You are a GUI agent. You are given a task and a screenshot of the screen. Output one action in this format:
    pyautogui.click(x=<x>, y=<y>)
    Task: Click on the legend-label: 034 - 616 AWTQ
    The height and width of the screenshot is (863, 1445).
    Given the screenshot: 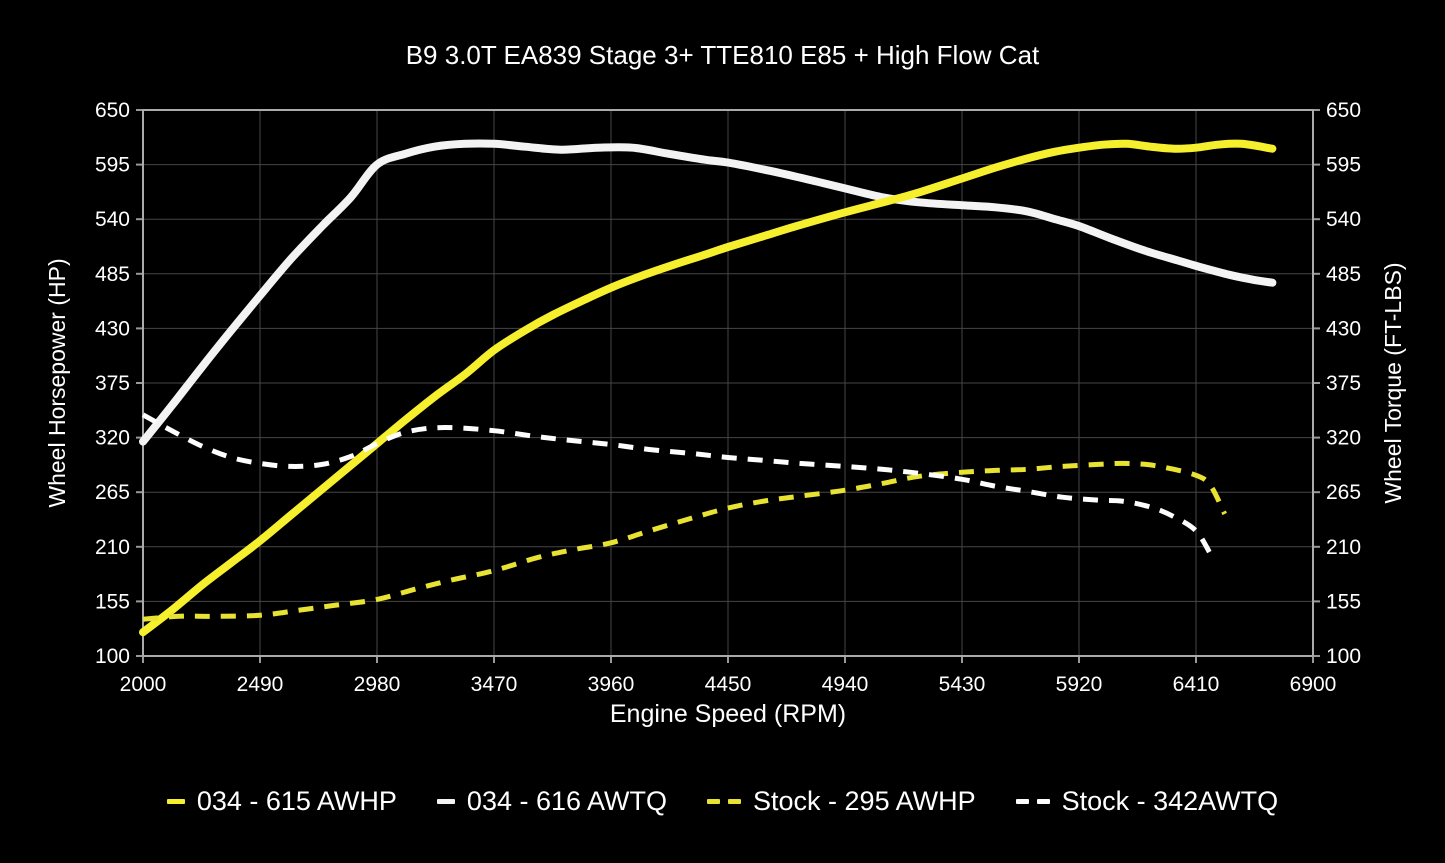 What is the action you would take?
    pyautogui.click(x=567, y=801)
    